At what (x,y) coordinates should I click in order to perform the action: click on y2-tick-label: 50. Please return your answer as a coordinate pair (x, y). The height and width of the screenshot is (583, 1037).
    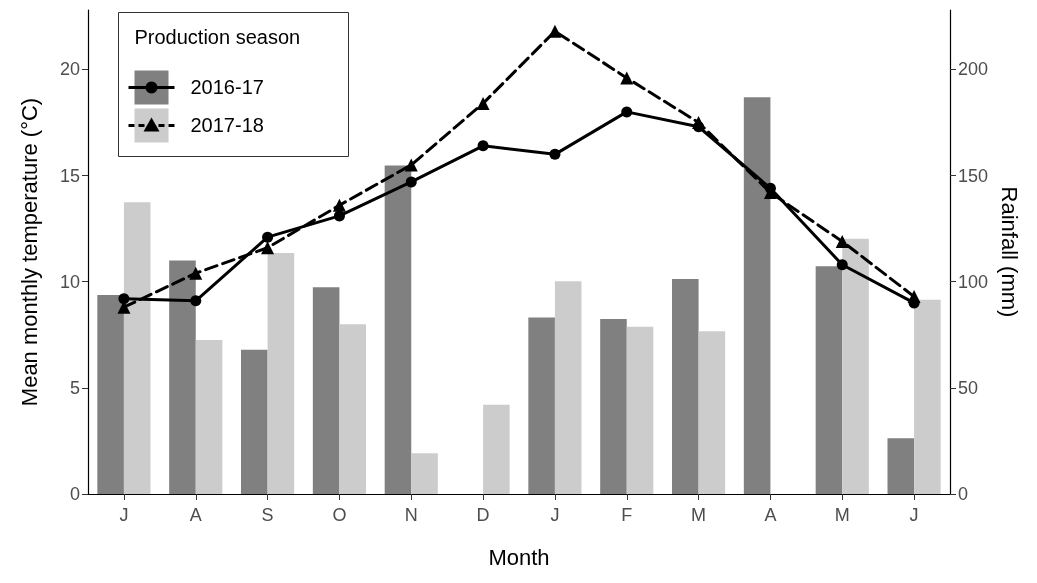
    Looking at the image, I should click on (968, 387).